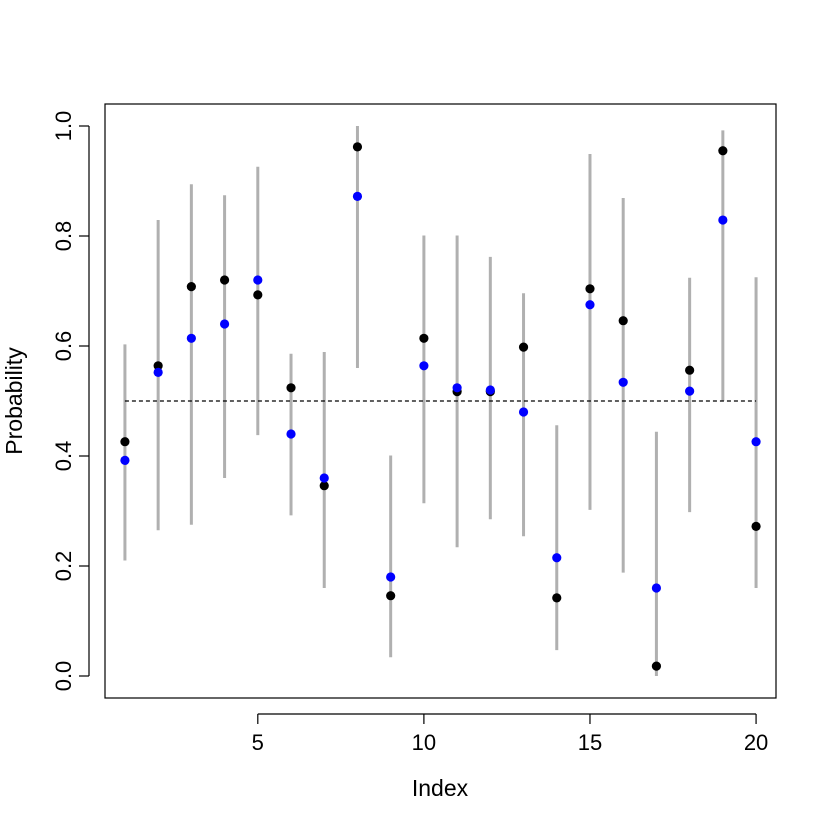 Image resolution: width=830 pixels, height=830 pixels. What do you see at coordinates (510, 734) in the screenshot?
I see `x-axis: 5 10 15 20` at bounding box center [510, 734].